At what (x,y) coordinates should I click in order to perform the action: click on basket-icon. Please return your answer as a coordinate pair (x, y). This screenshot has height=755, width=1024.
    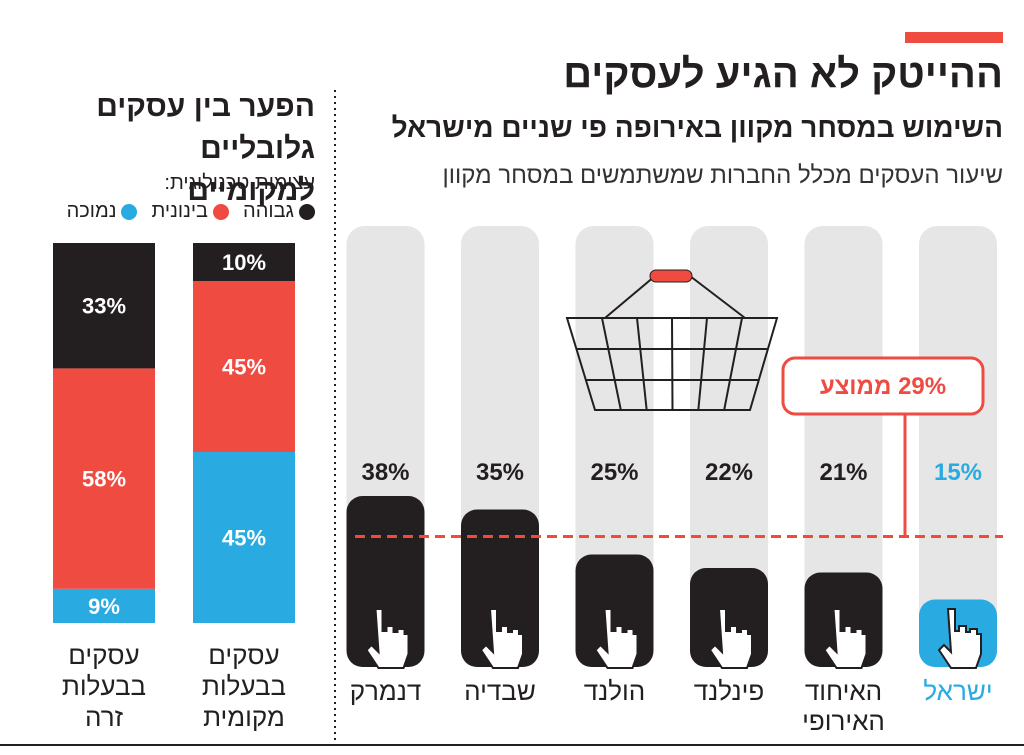
    Looking at the image, I should click on (672, 343).